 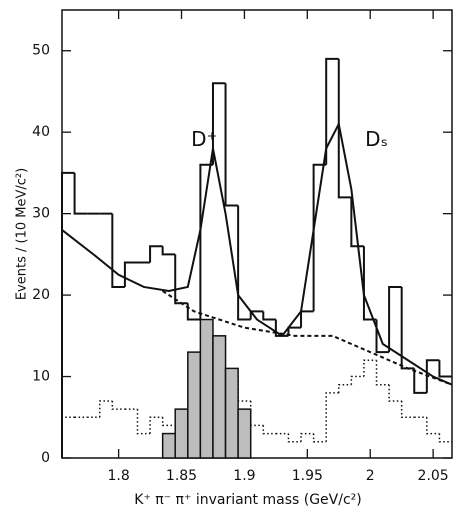 I want to click on x-tick-label: 1.8, so click(x=118, y=476).